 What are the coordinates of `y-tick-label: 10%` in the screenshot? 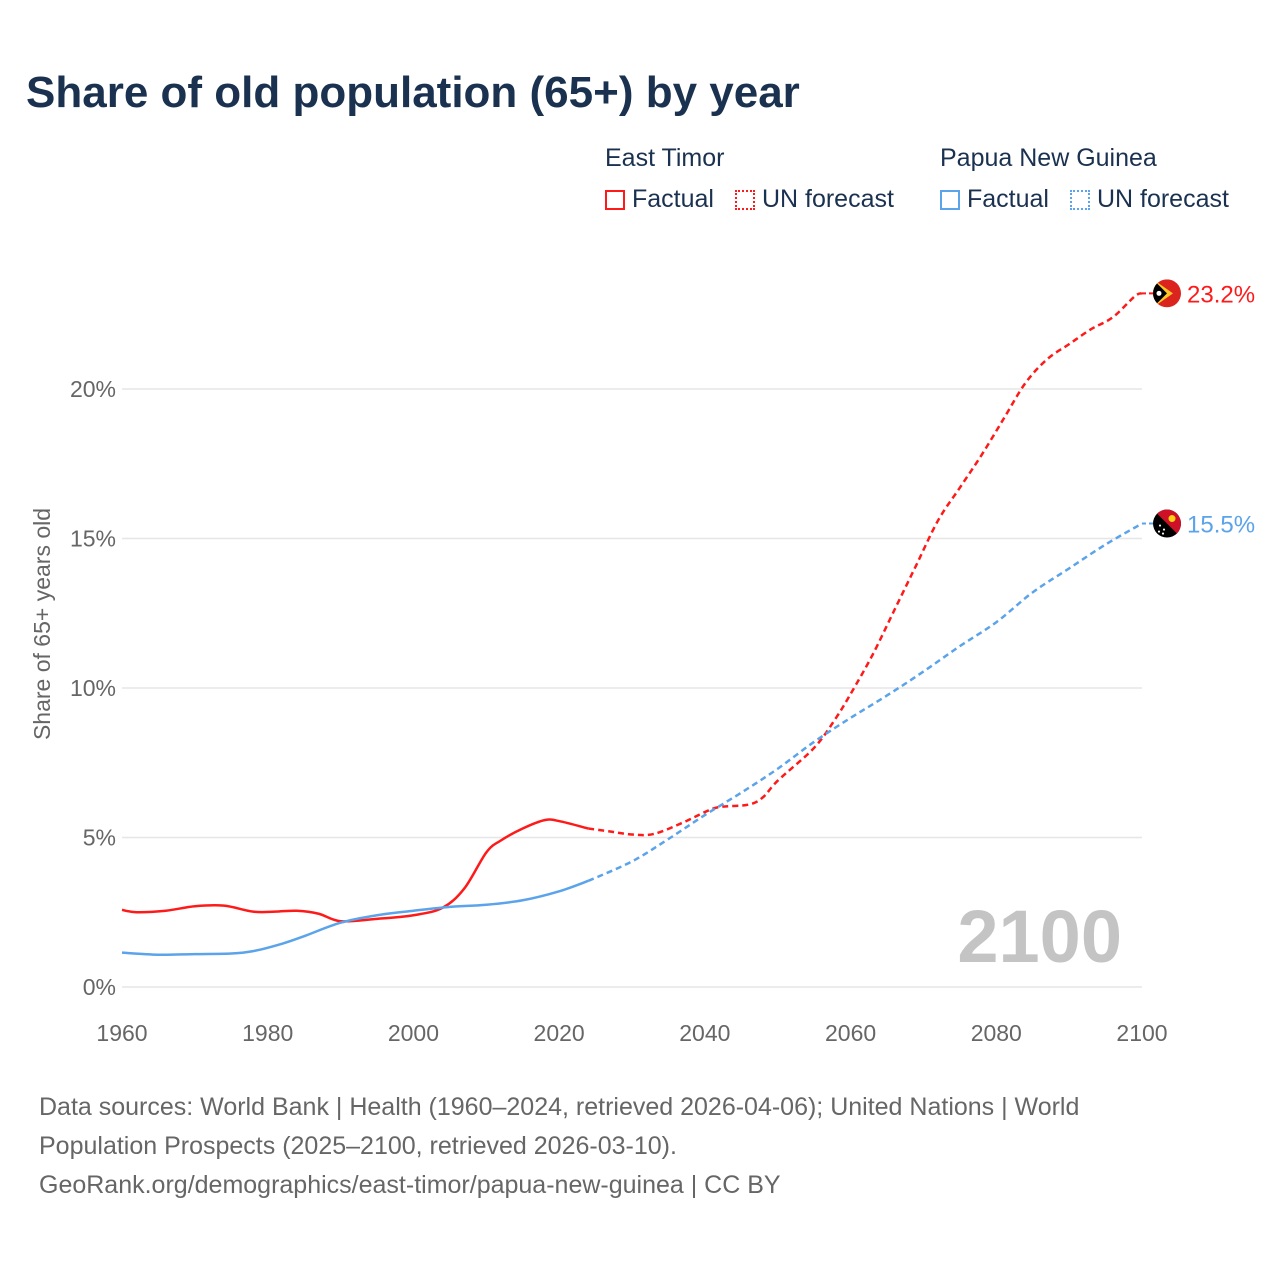 It's located at (93, 688).